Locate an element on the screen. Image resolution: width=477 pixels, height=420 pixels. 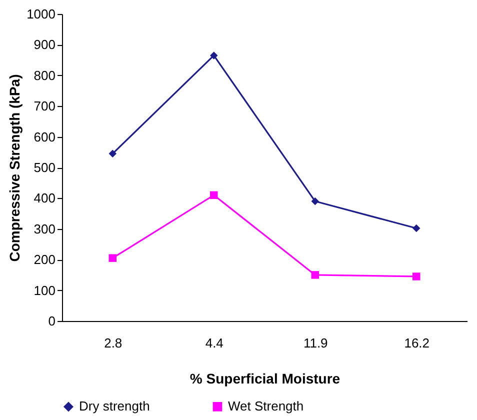
y-tick-label: 0 is located at coordinates (52, 321).